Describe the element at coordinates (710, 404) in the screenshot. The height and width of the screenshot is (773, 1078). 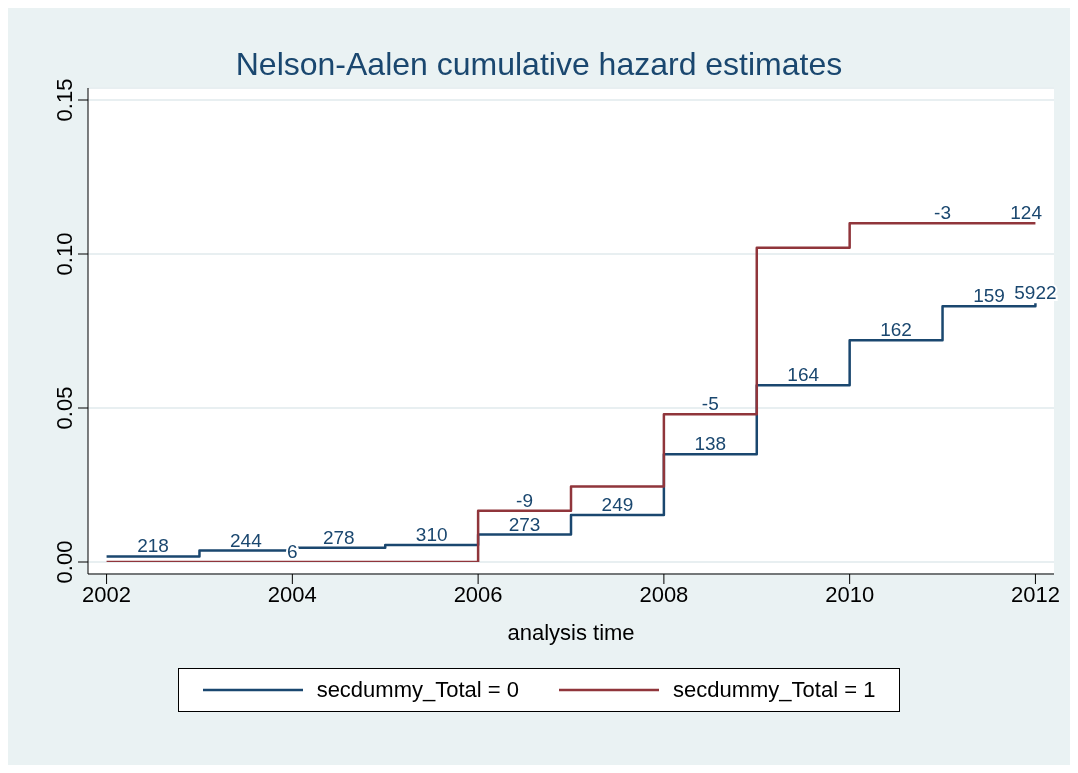
I see `annotation: -5` at that location.